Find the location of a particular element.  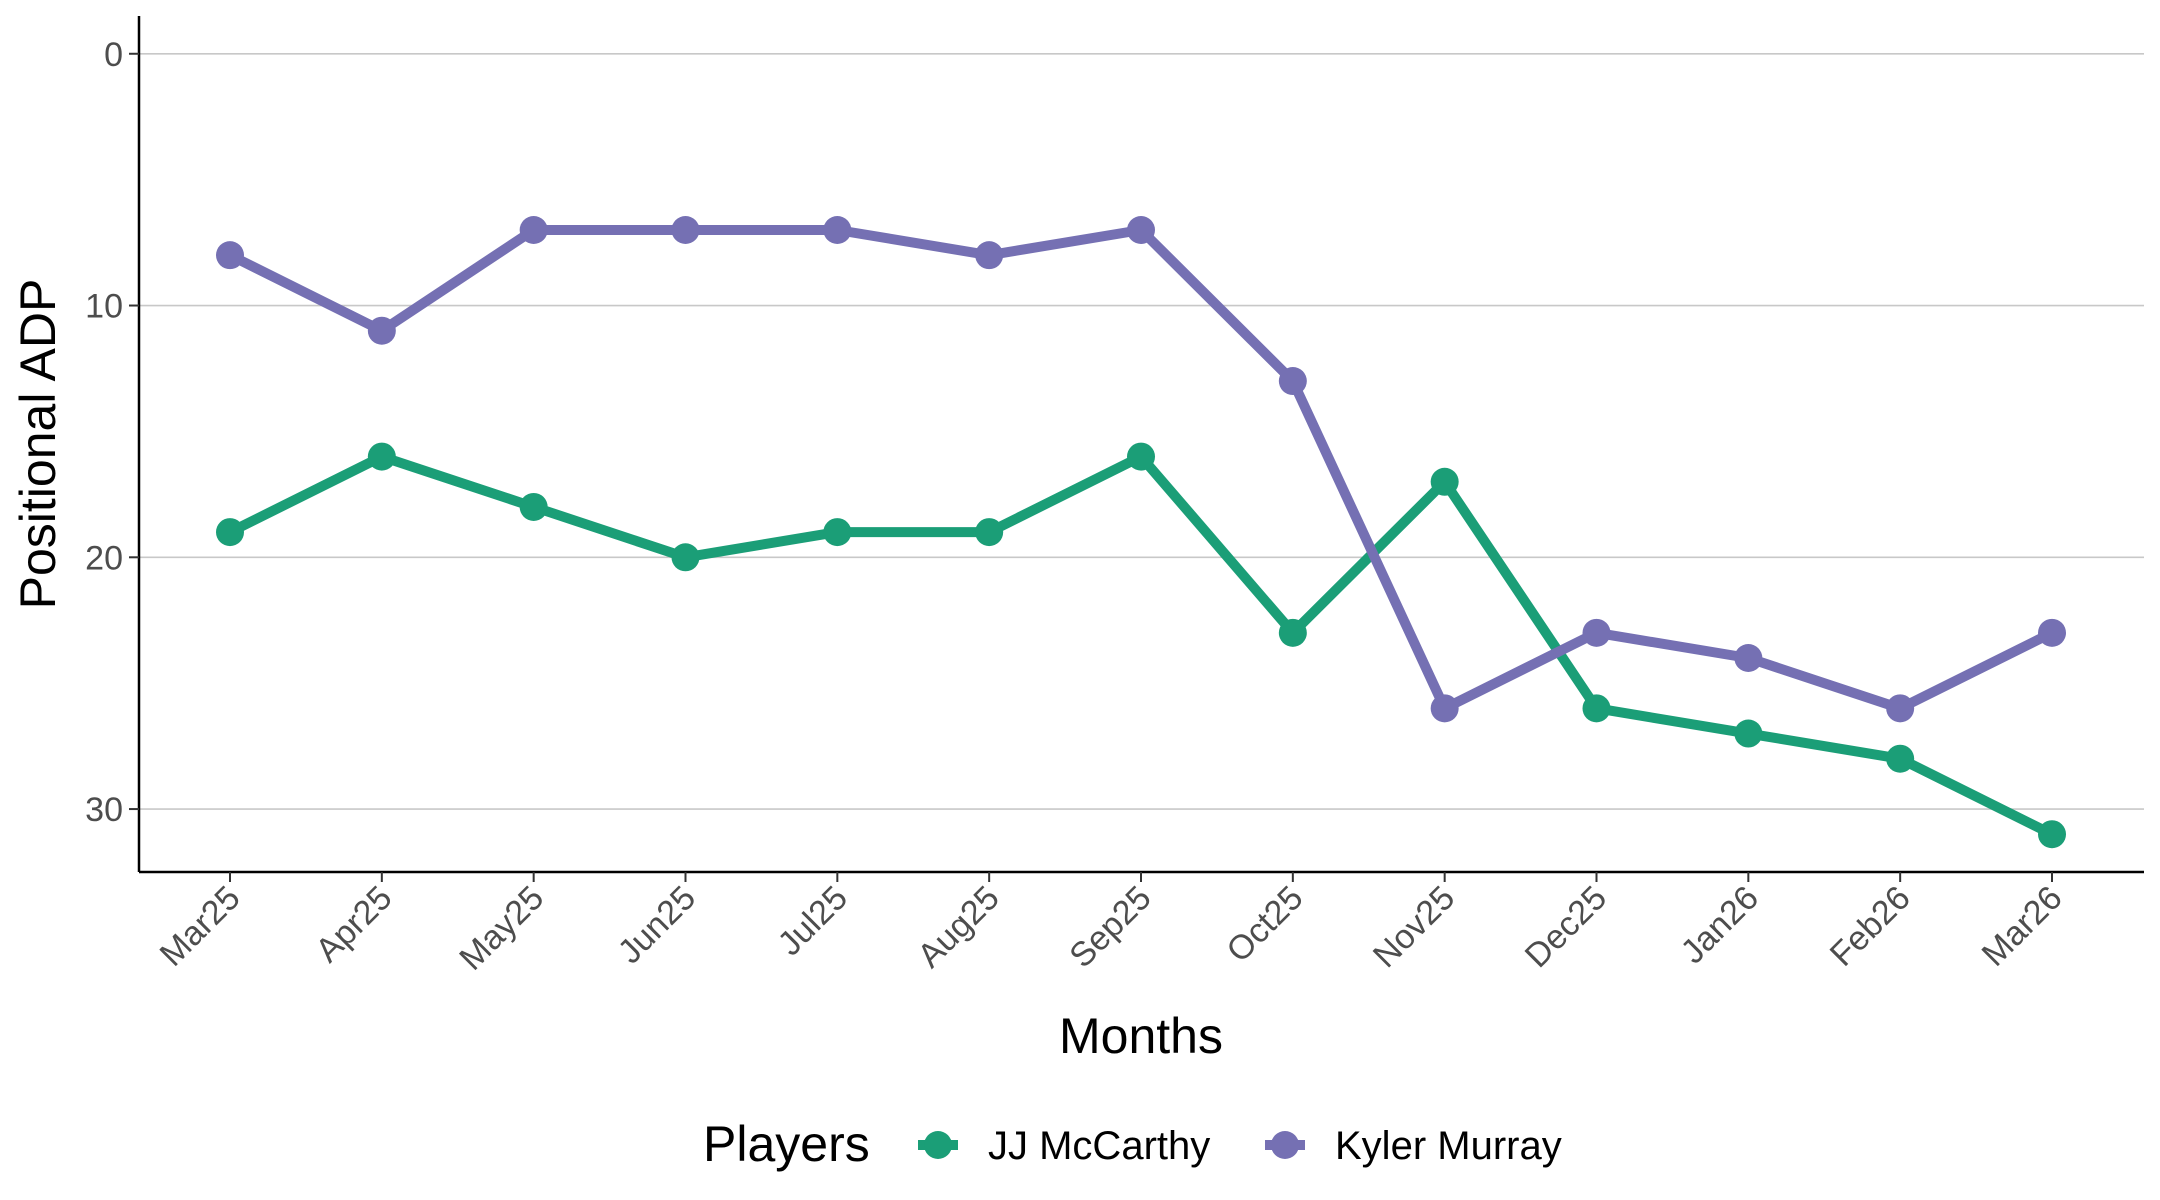

y-tick-label: 10 is located at coordinates (104, 307).